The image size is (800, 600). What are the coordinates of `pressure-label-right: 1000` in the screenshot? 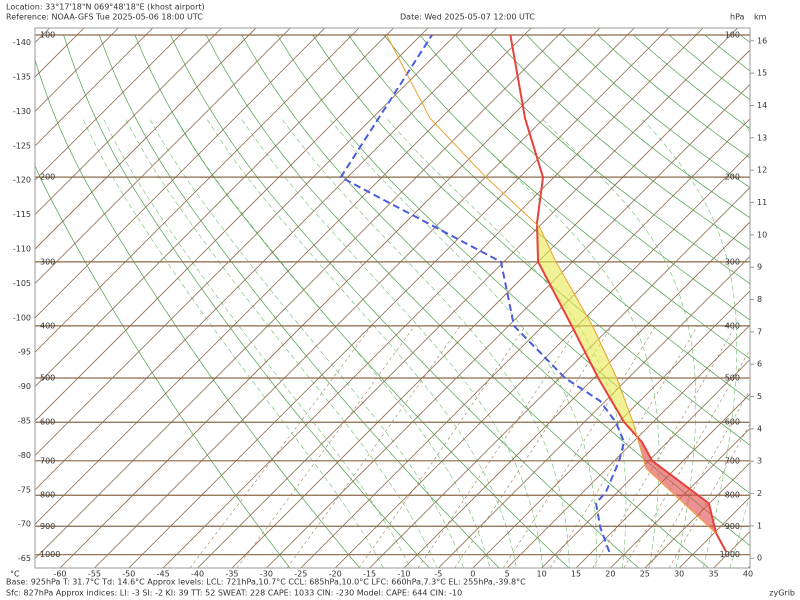 It's located at (730, 554).